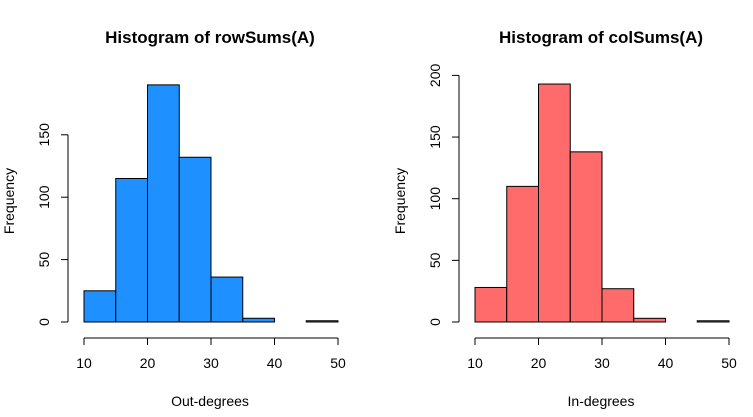 The height and width of the screenshot is (417, 753). I want to click on y-axis: 0 50 100 150 200, so click(443, 195).